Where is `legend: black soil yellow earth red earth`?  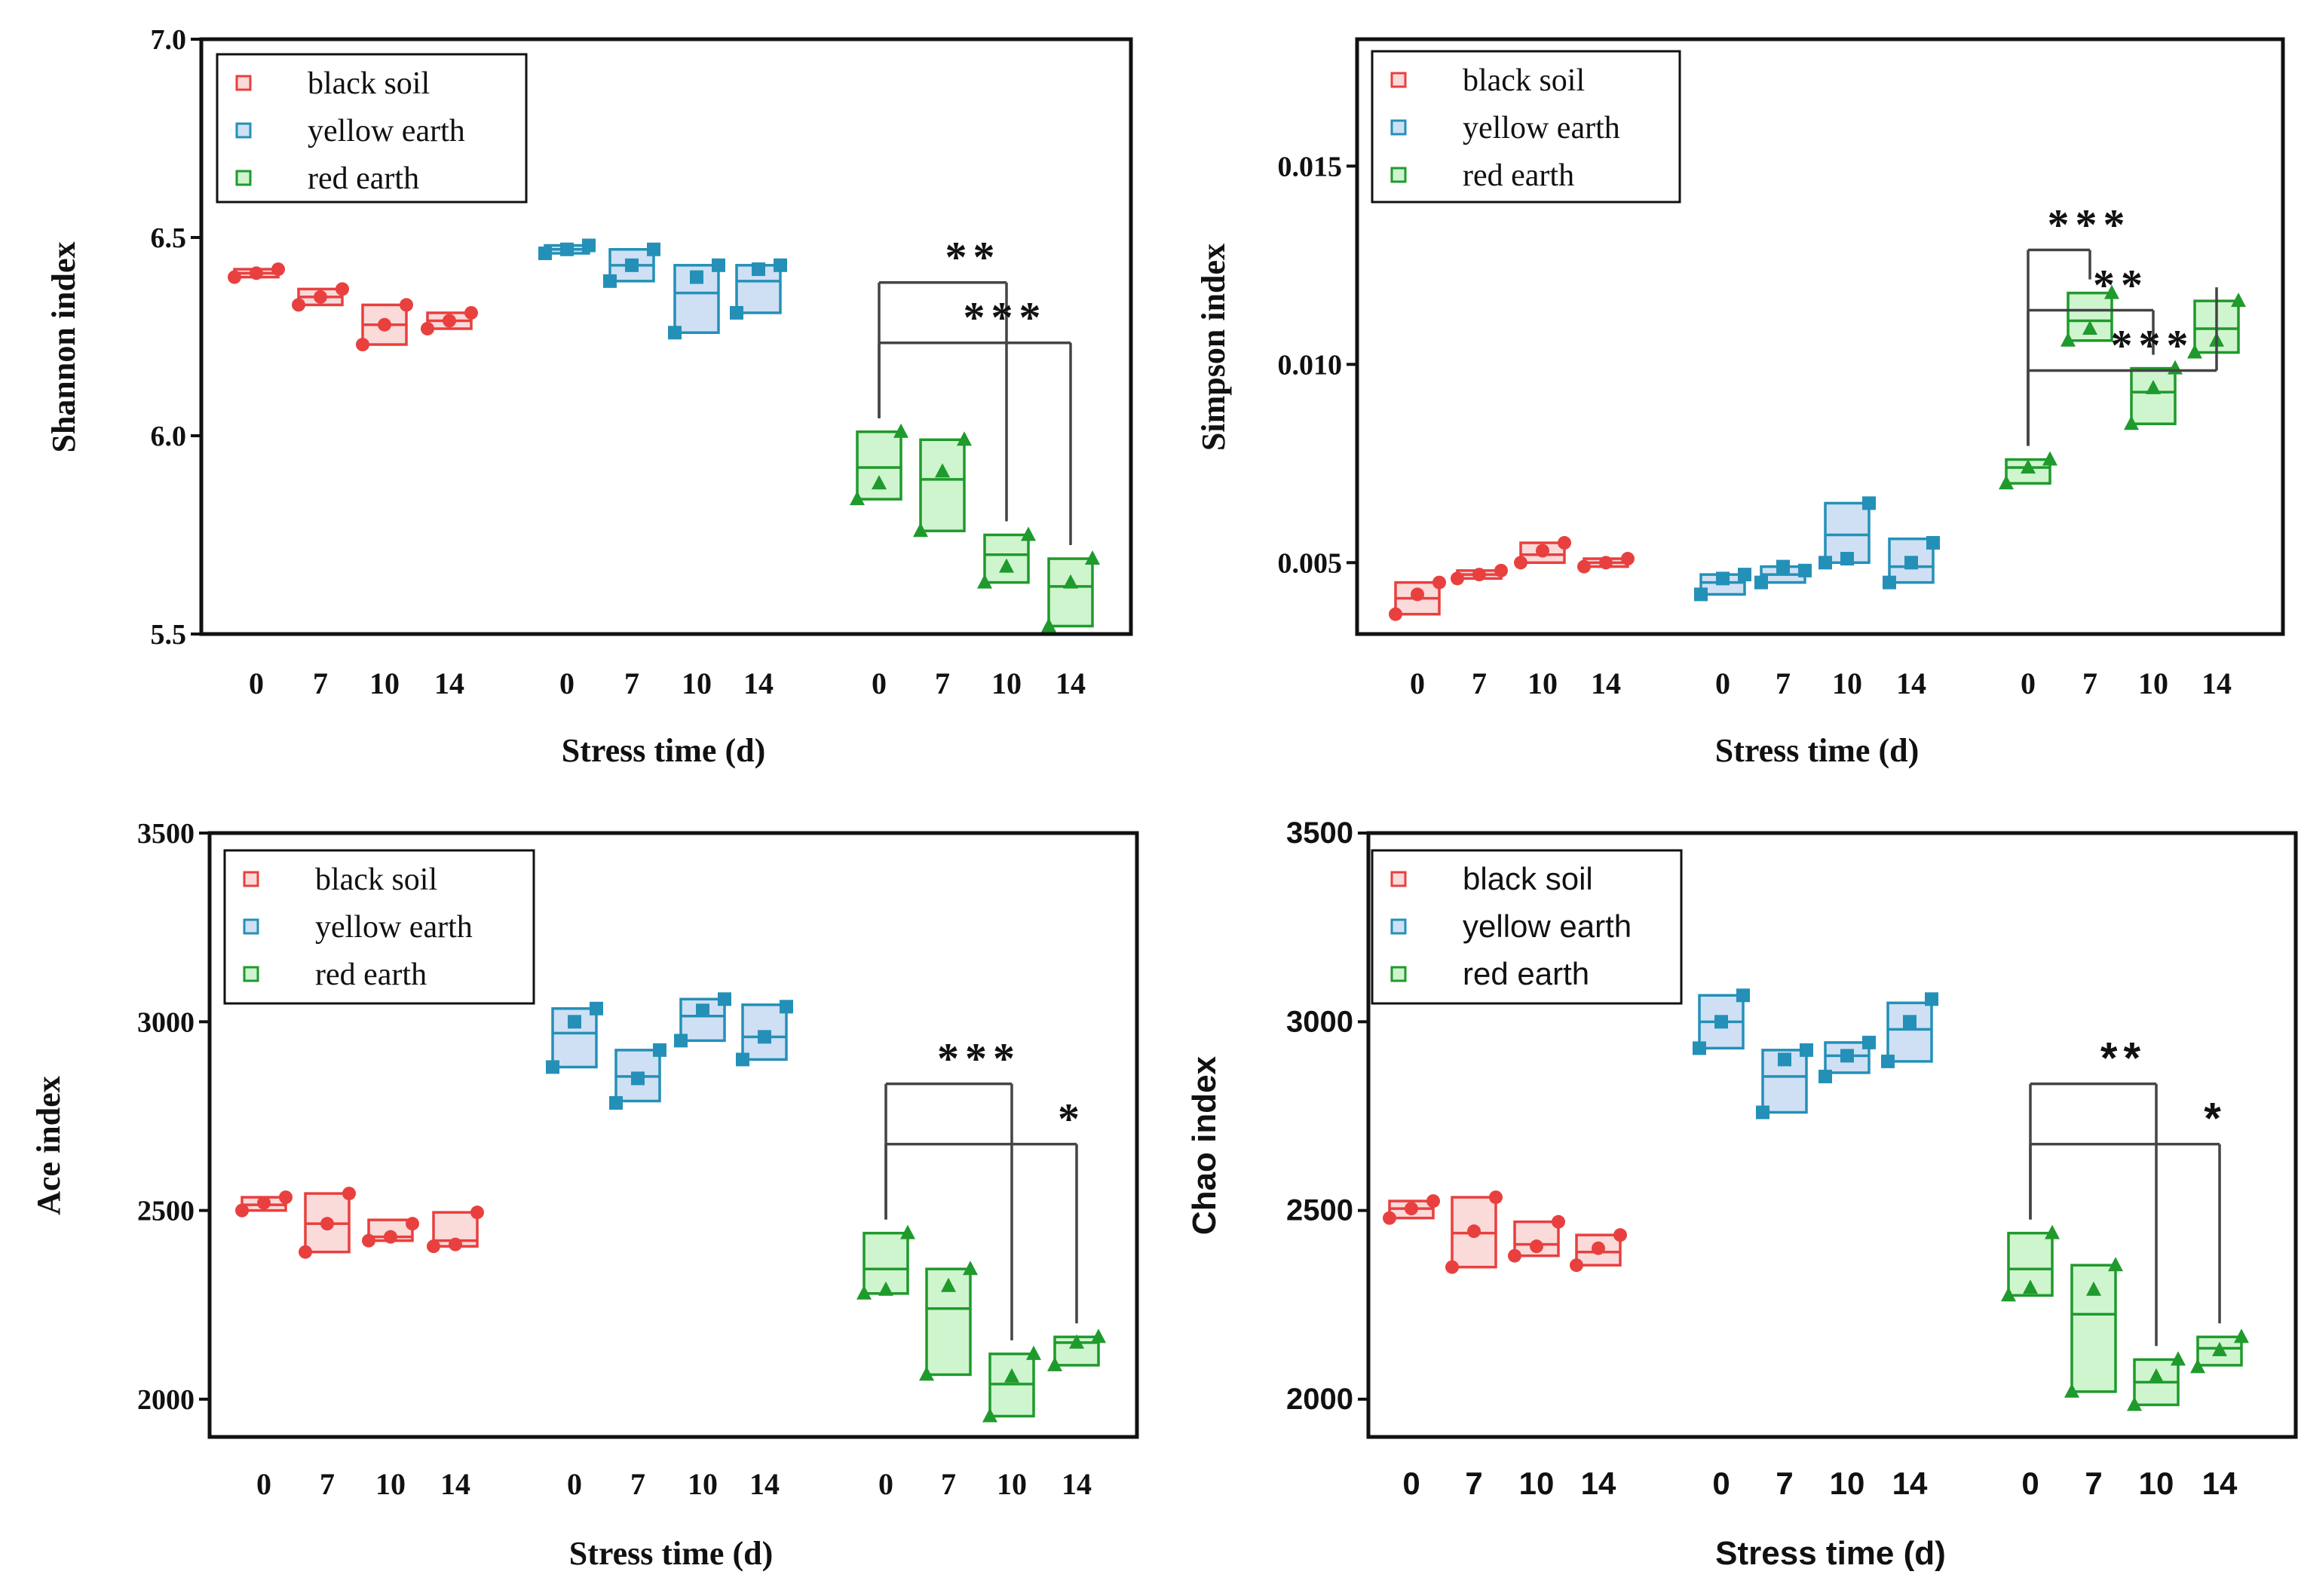 legend: black soil yellow earth red earth is located at coordinates (1527, 927).